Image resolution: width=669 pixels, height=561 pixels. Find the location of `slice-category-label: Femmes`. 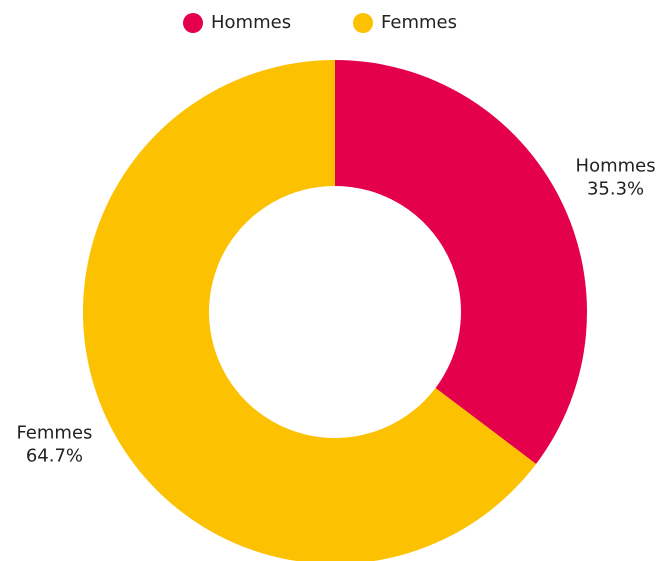

slice-category-label: Femmes is located at coordinates (54, 433).